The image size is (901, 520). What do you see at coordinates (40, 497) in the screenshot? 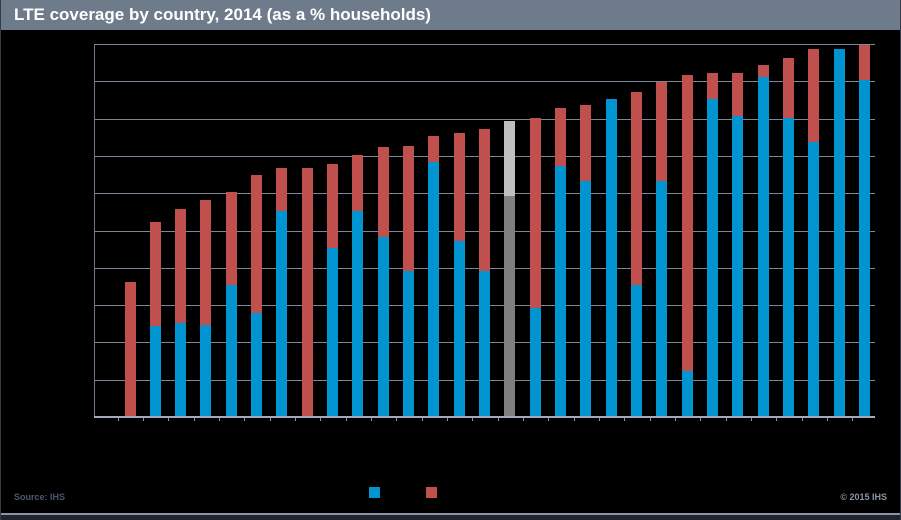
I see `source-text: Source: IHS` at bounding box center [40, 497].